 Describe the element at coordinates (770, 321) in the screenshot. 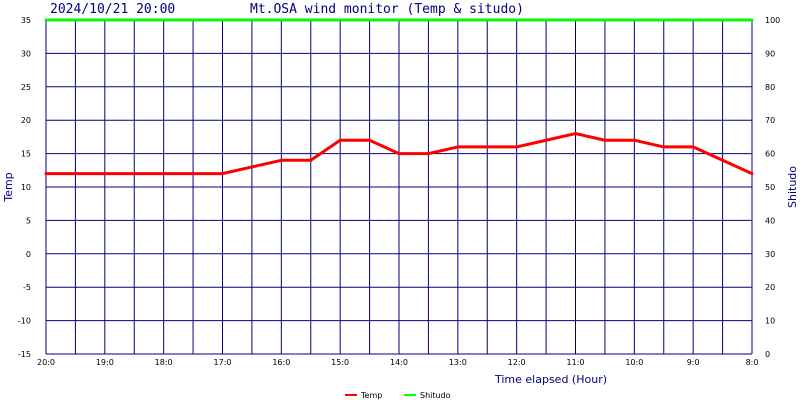

I see `y-tick-label-right: 10` at that location.